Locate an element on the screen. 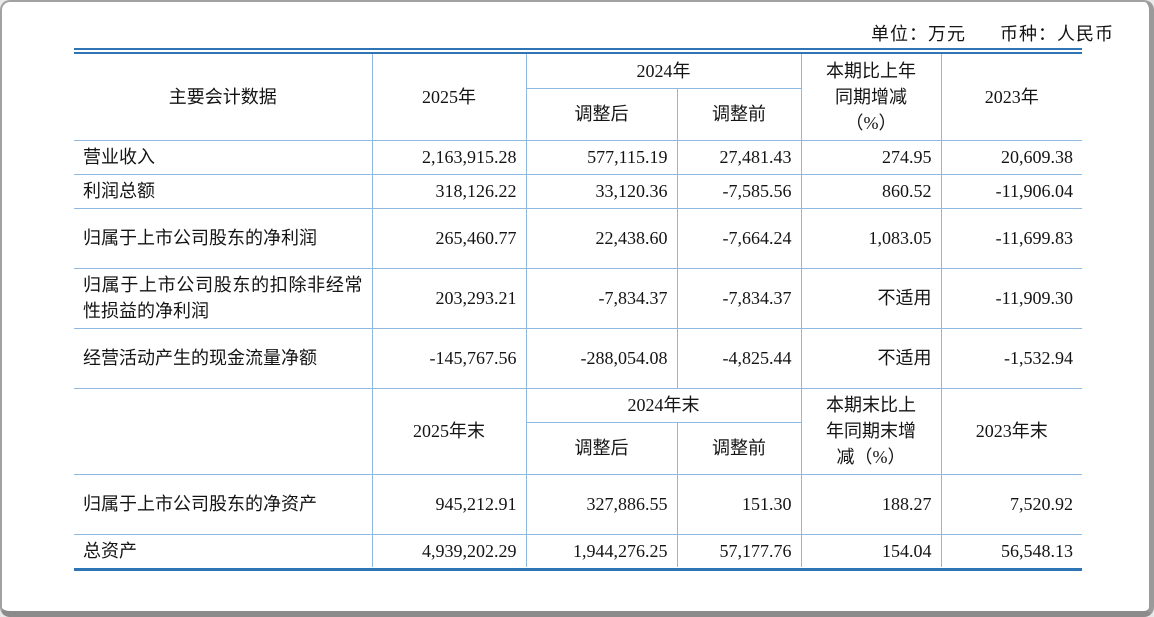  unit-label: 单位：万元 is located at coordinates (918, 34).